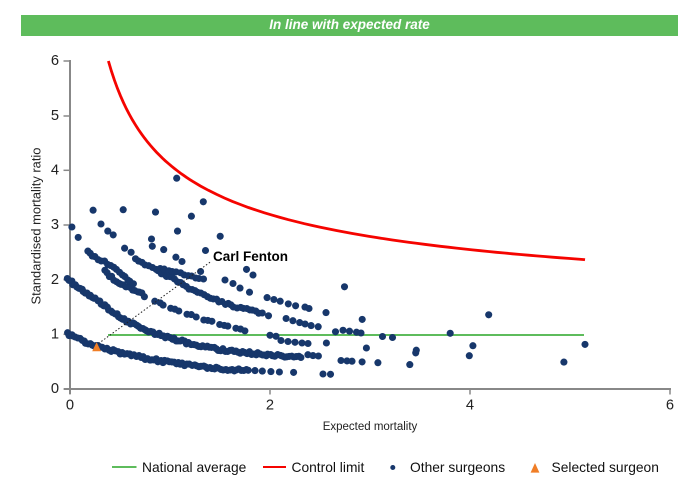 This screenshot has height=500, width=700. I want to click on svg-text: Expected mortality, so click(370, 427).